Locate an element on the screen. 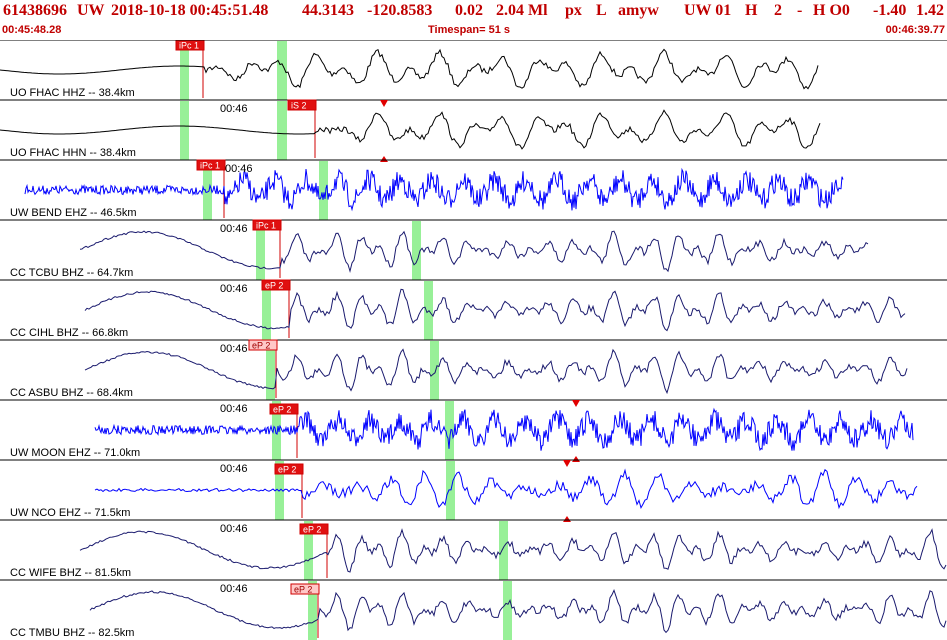 Image resolution: width=947 pixels, height=640 pixels. flags-2: 2 is located at coordinates (778, 10).